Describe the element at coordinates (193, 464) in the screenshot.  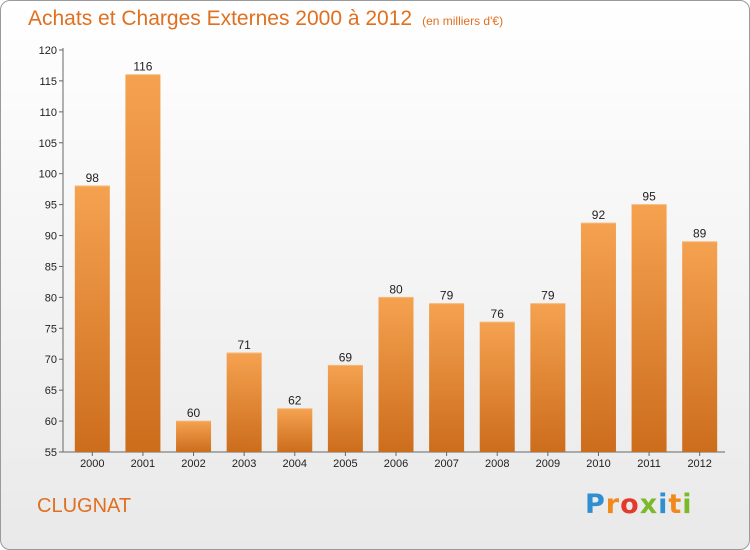
I see `x-tick-label-2002: 2002` at that location.